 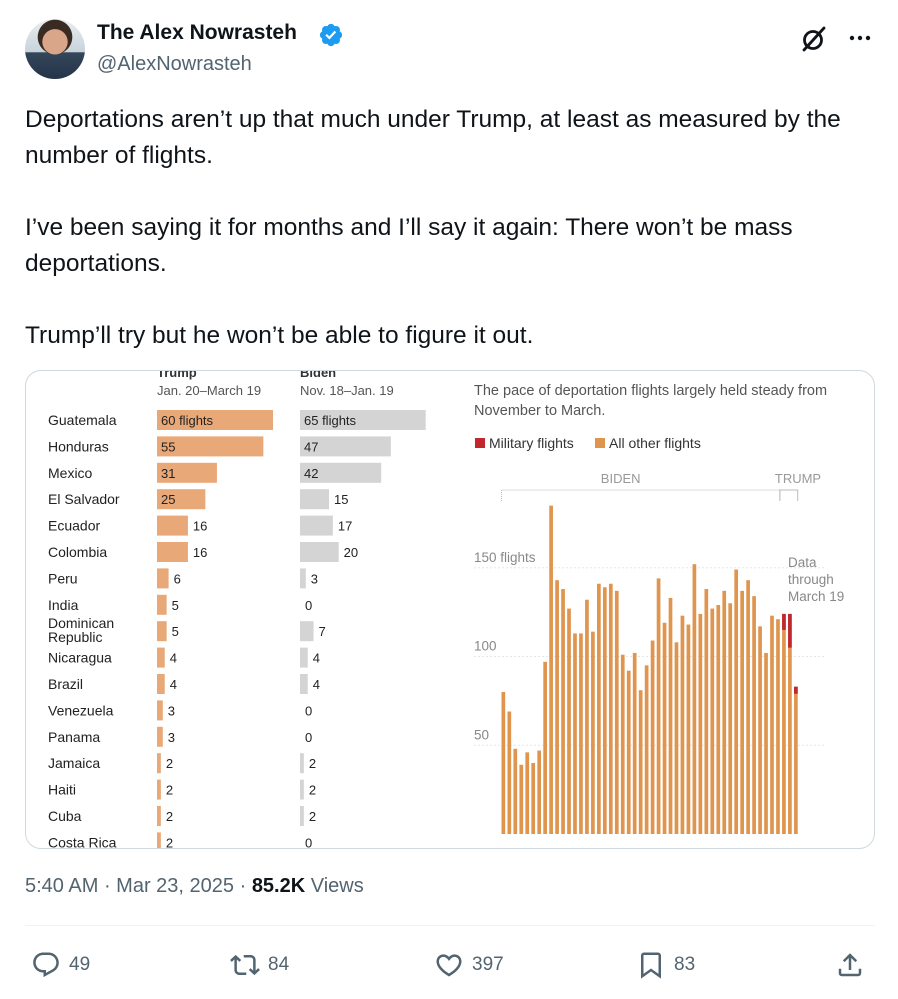 What do you see at coordinates (82, 420) in the screenshot?
I see `country-label: Guatemala` at bounding box center [82, 420].